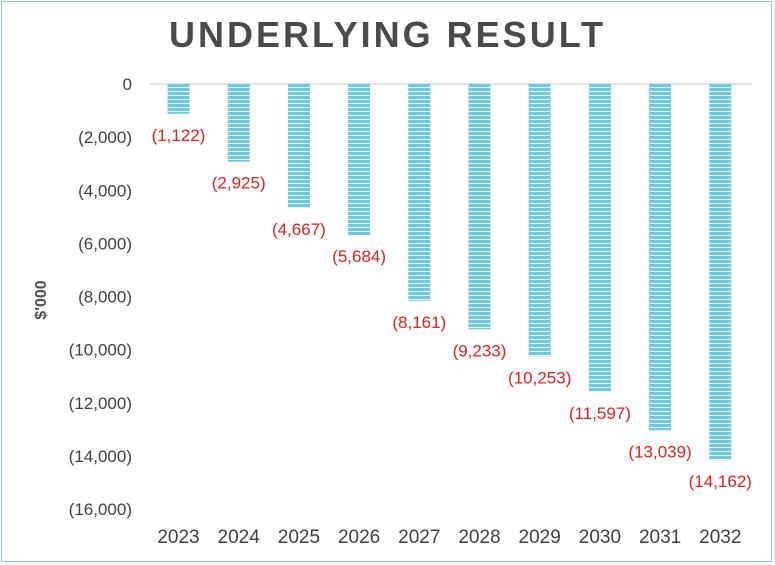 This screenshot has height=565, width=775. I want to click on y-tick-label: (2,000), so click(105, 137).